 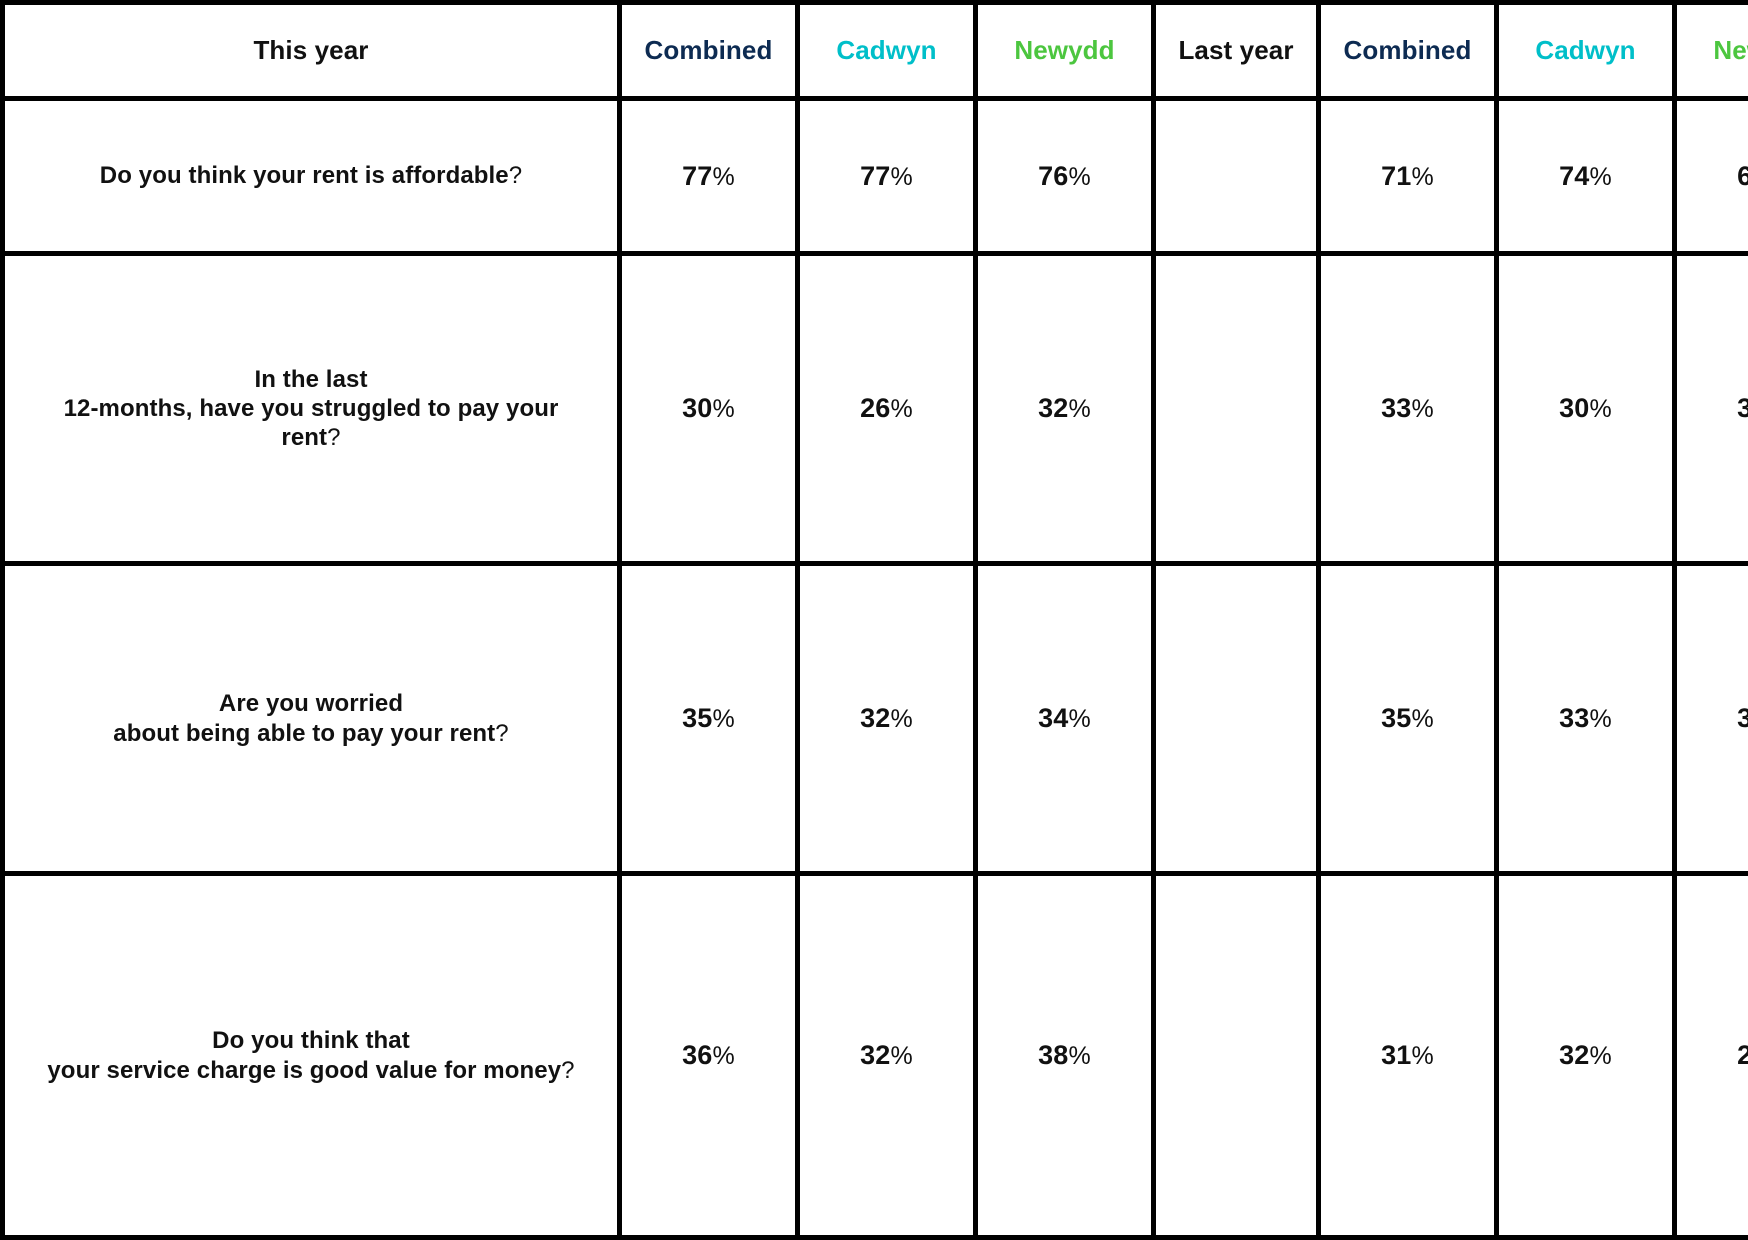 I want to click on value-number: 26, so click(x=875, y=408).